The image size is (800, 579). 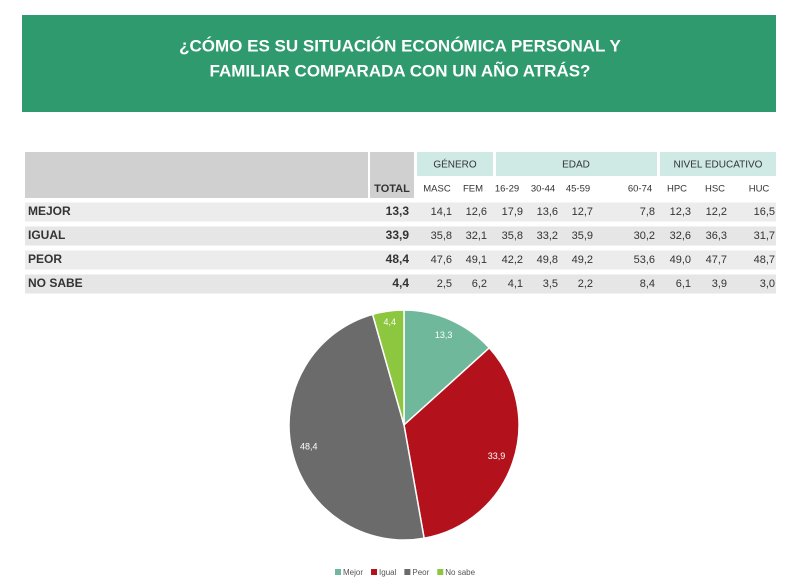 I want to click on column-header: 16-29, so click(x=507, y=189).